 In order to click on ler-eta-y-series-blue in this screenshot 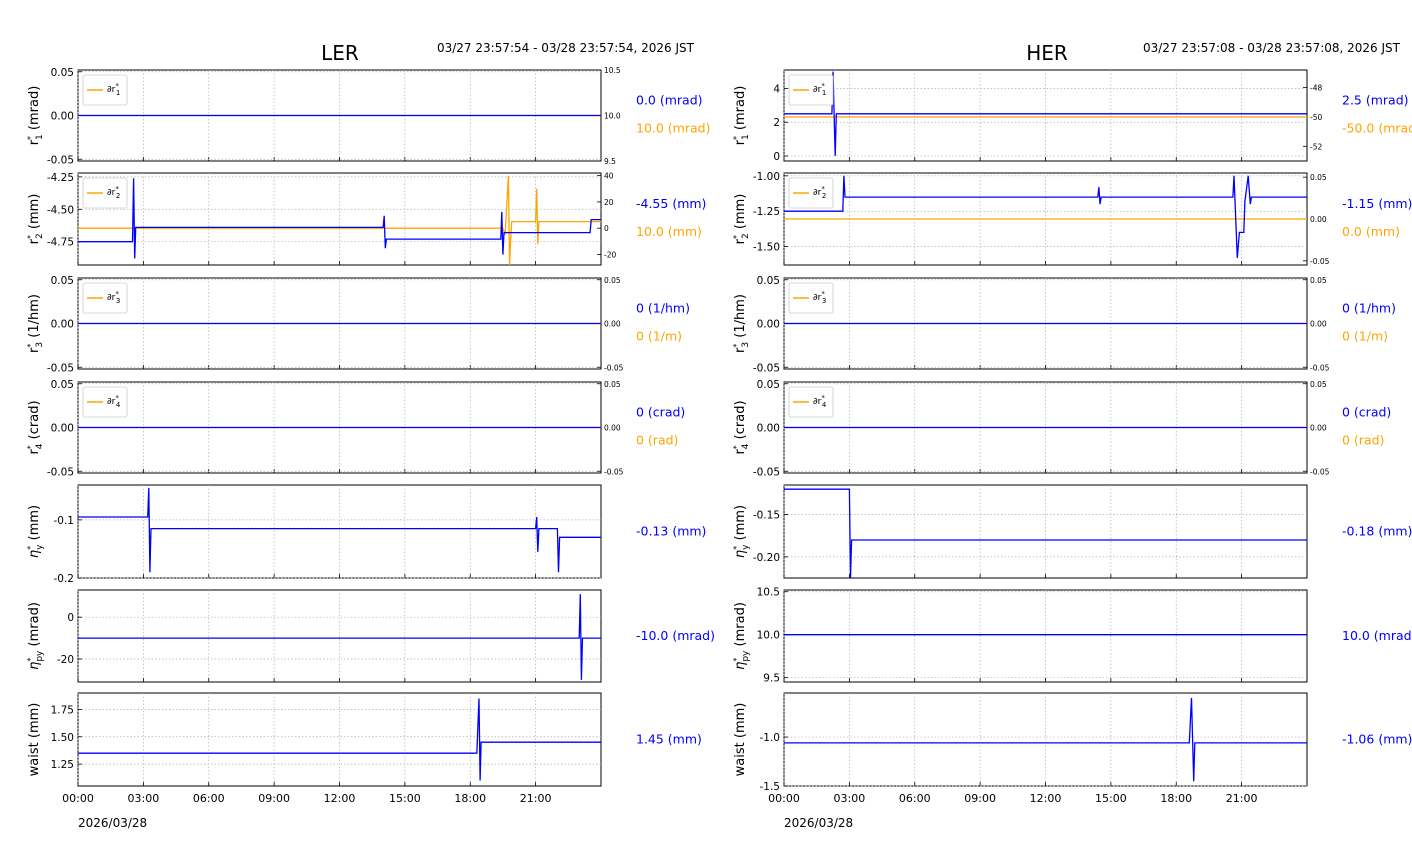, I will do `click(339, 530)`.